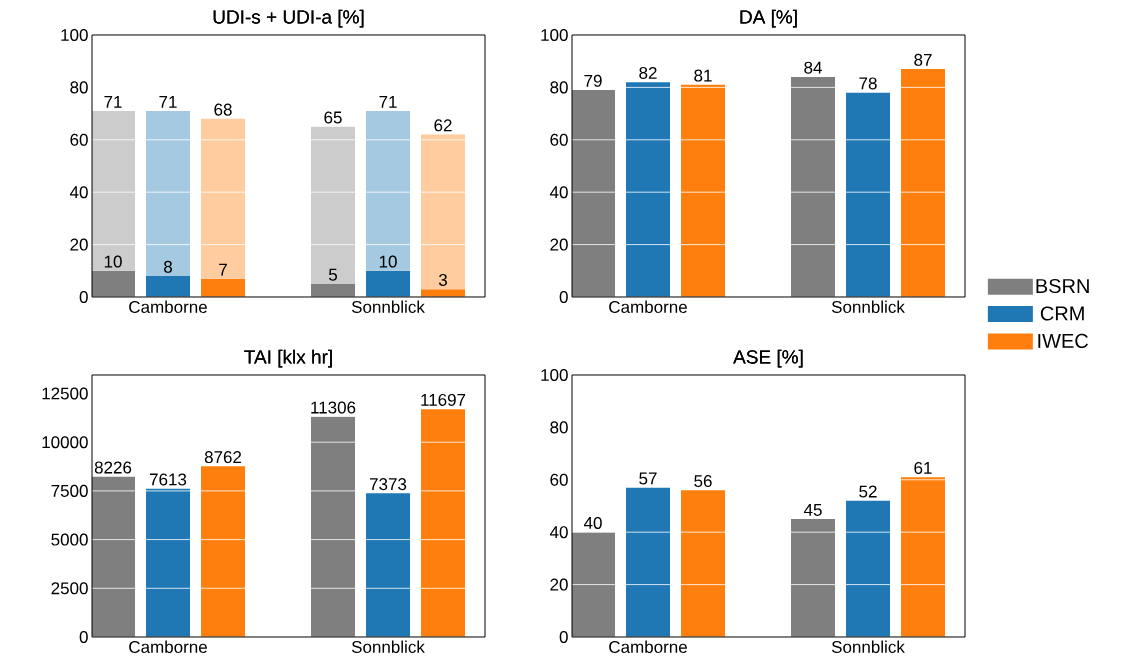 The image size is (1132, 671). Describe the element at coordinates (1062, 313) in the screenshot. I see `legend-label: CRM` at that location.